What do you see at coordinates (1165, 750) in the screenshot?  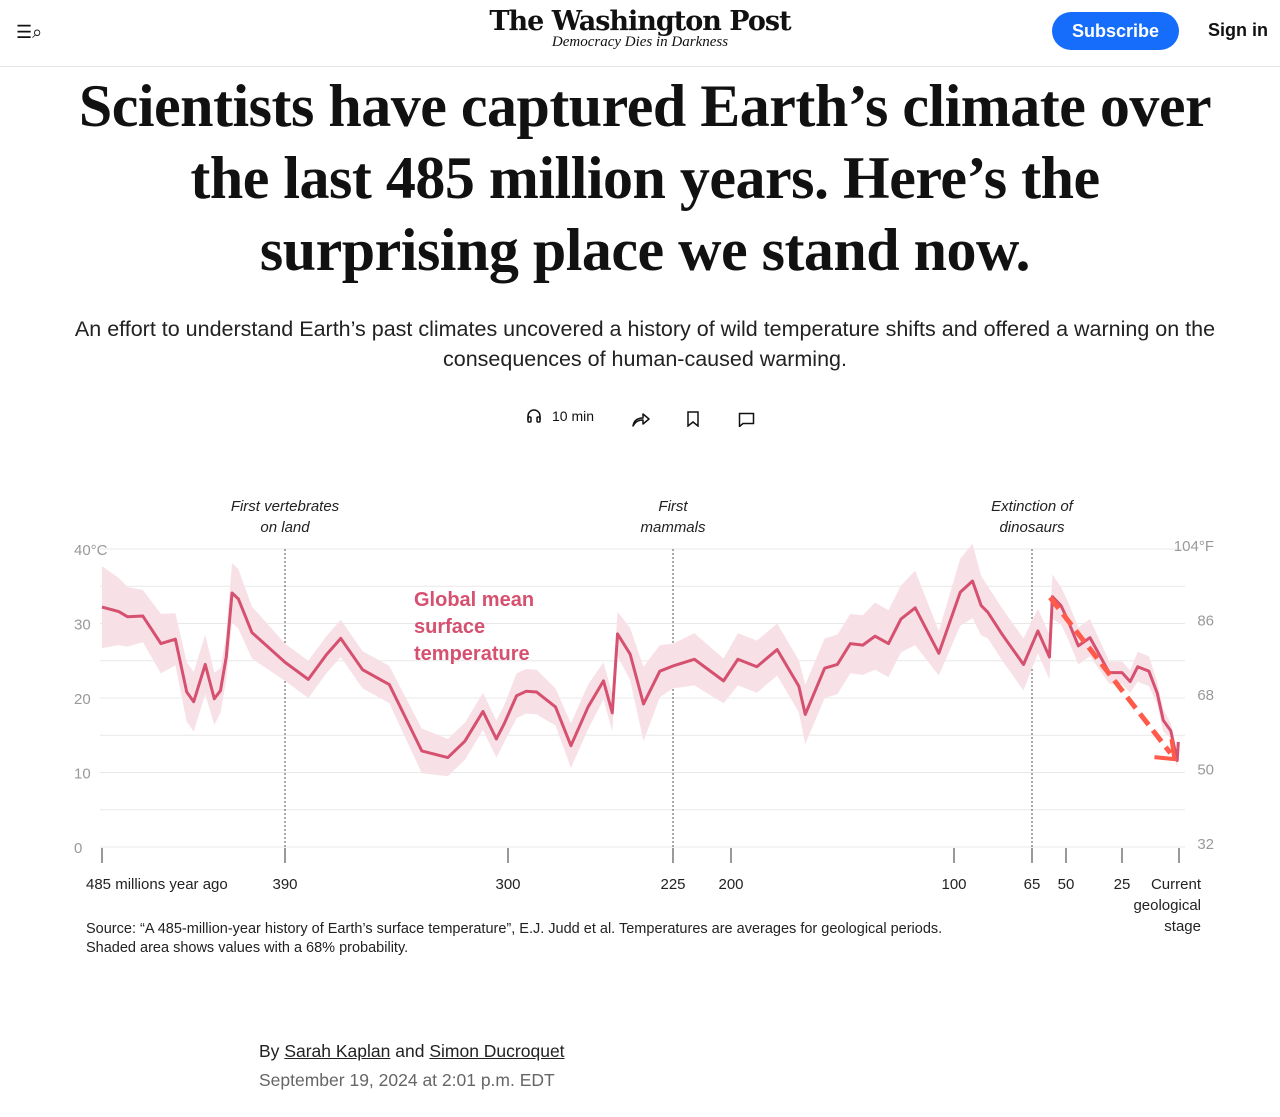 I see `trend-arrow-head` at bounding box center [1165, 750].